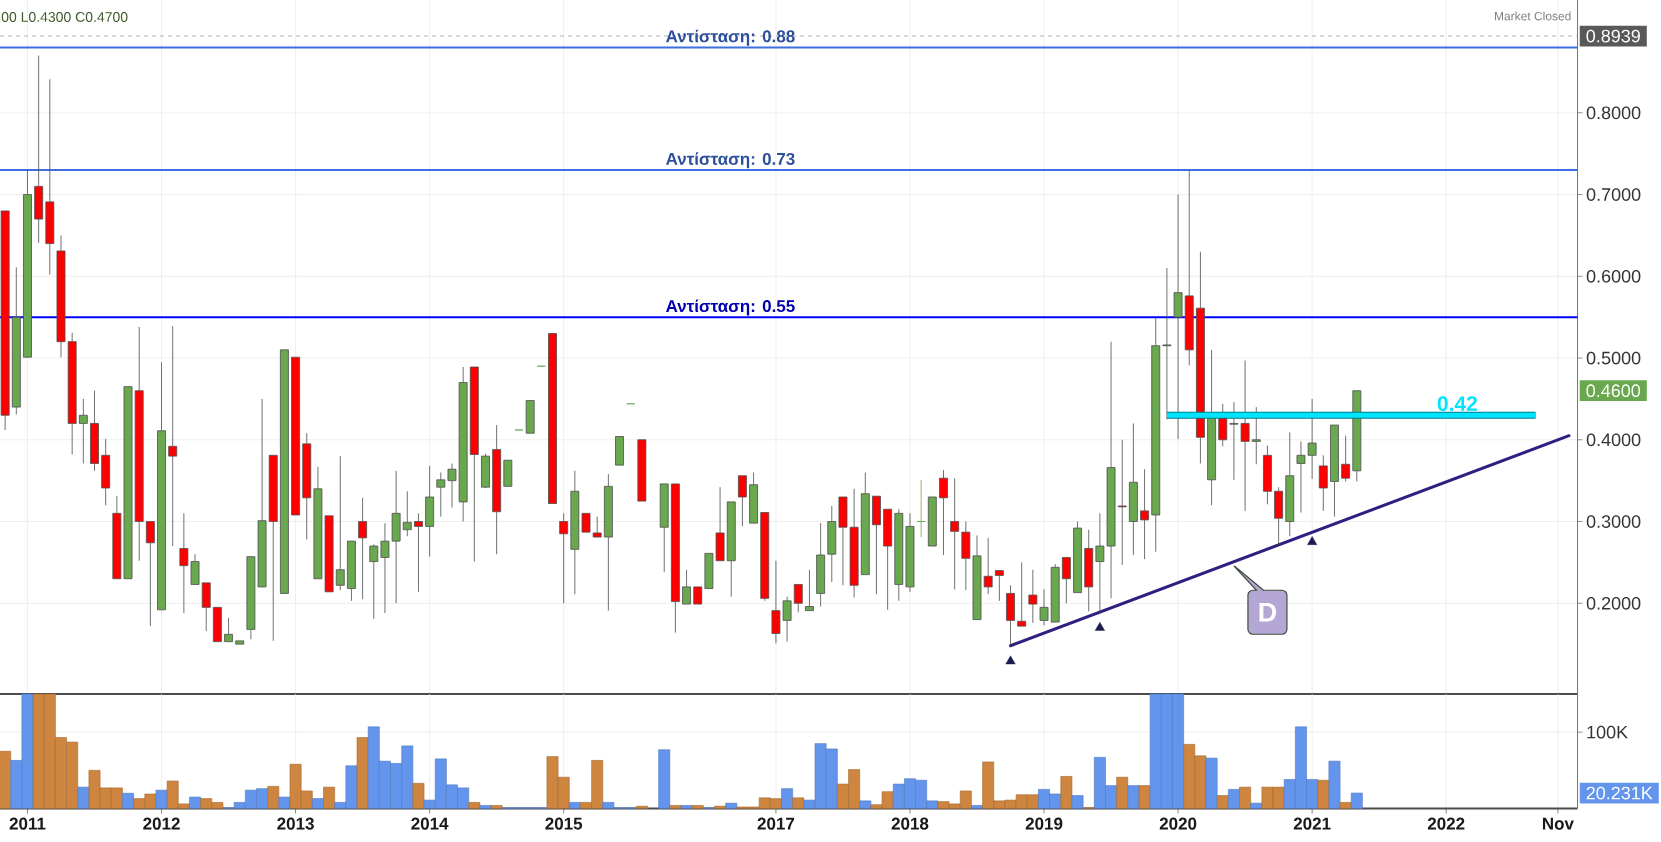 This screenshot has width=1661, height=842. Describe the element at coordinates (1178, 823) in the screenshot. I see `x-tick-label: 2020` at that location.